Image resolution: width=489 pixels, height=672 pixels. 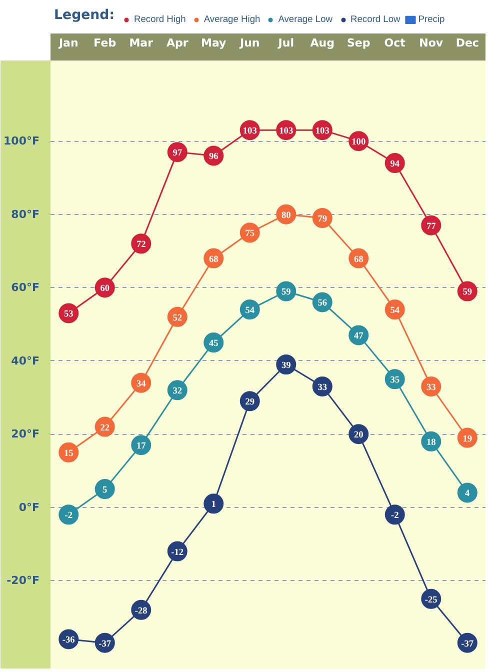 What do you see at coordinates (68, 43) in the screenshot?
I see `x-tick-label: Jan` at bounding box center [68, 43].